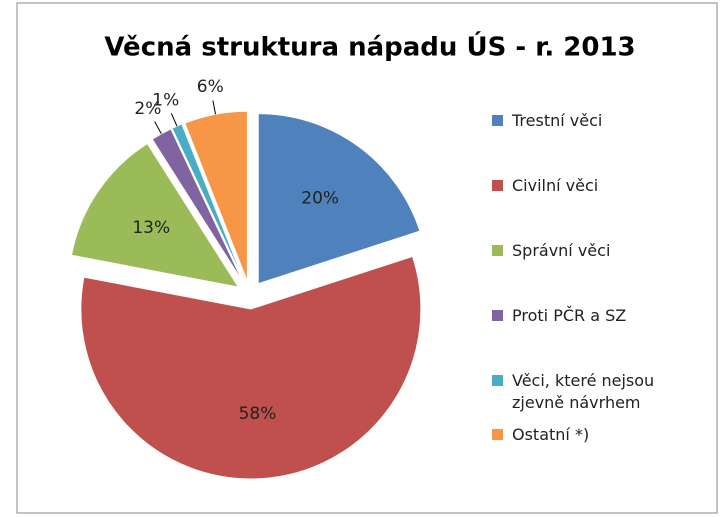 This screenshot has width=722, height=517. Describe the element at coordinates (583, 391) in the screenshot. I see `legend-label: Věci, které nejsou zjevně návrhem` at that location.